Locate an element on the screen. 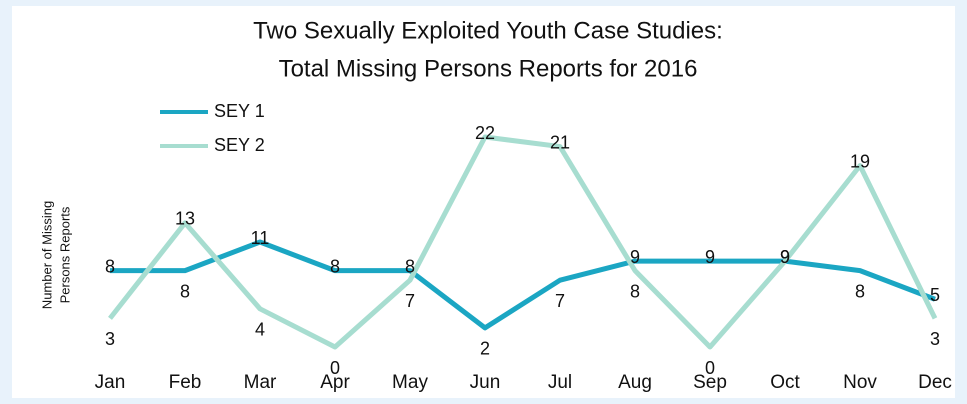  x-tick-label: Feb is located at coordinates (185, 382).